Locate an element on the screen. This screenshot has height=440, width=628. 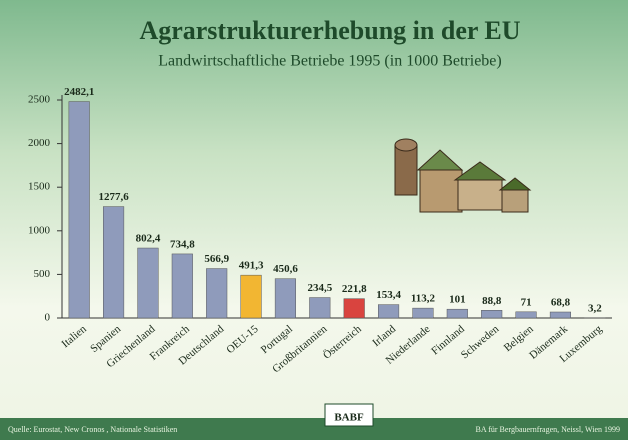
logo-box is located at coordinates (349, 415).